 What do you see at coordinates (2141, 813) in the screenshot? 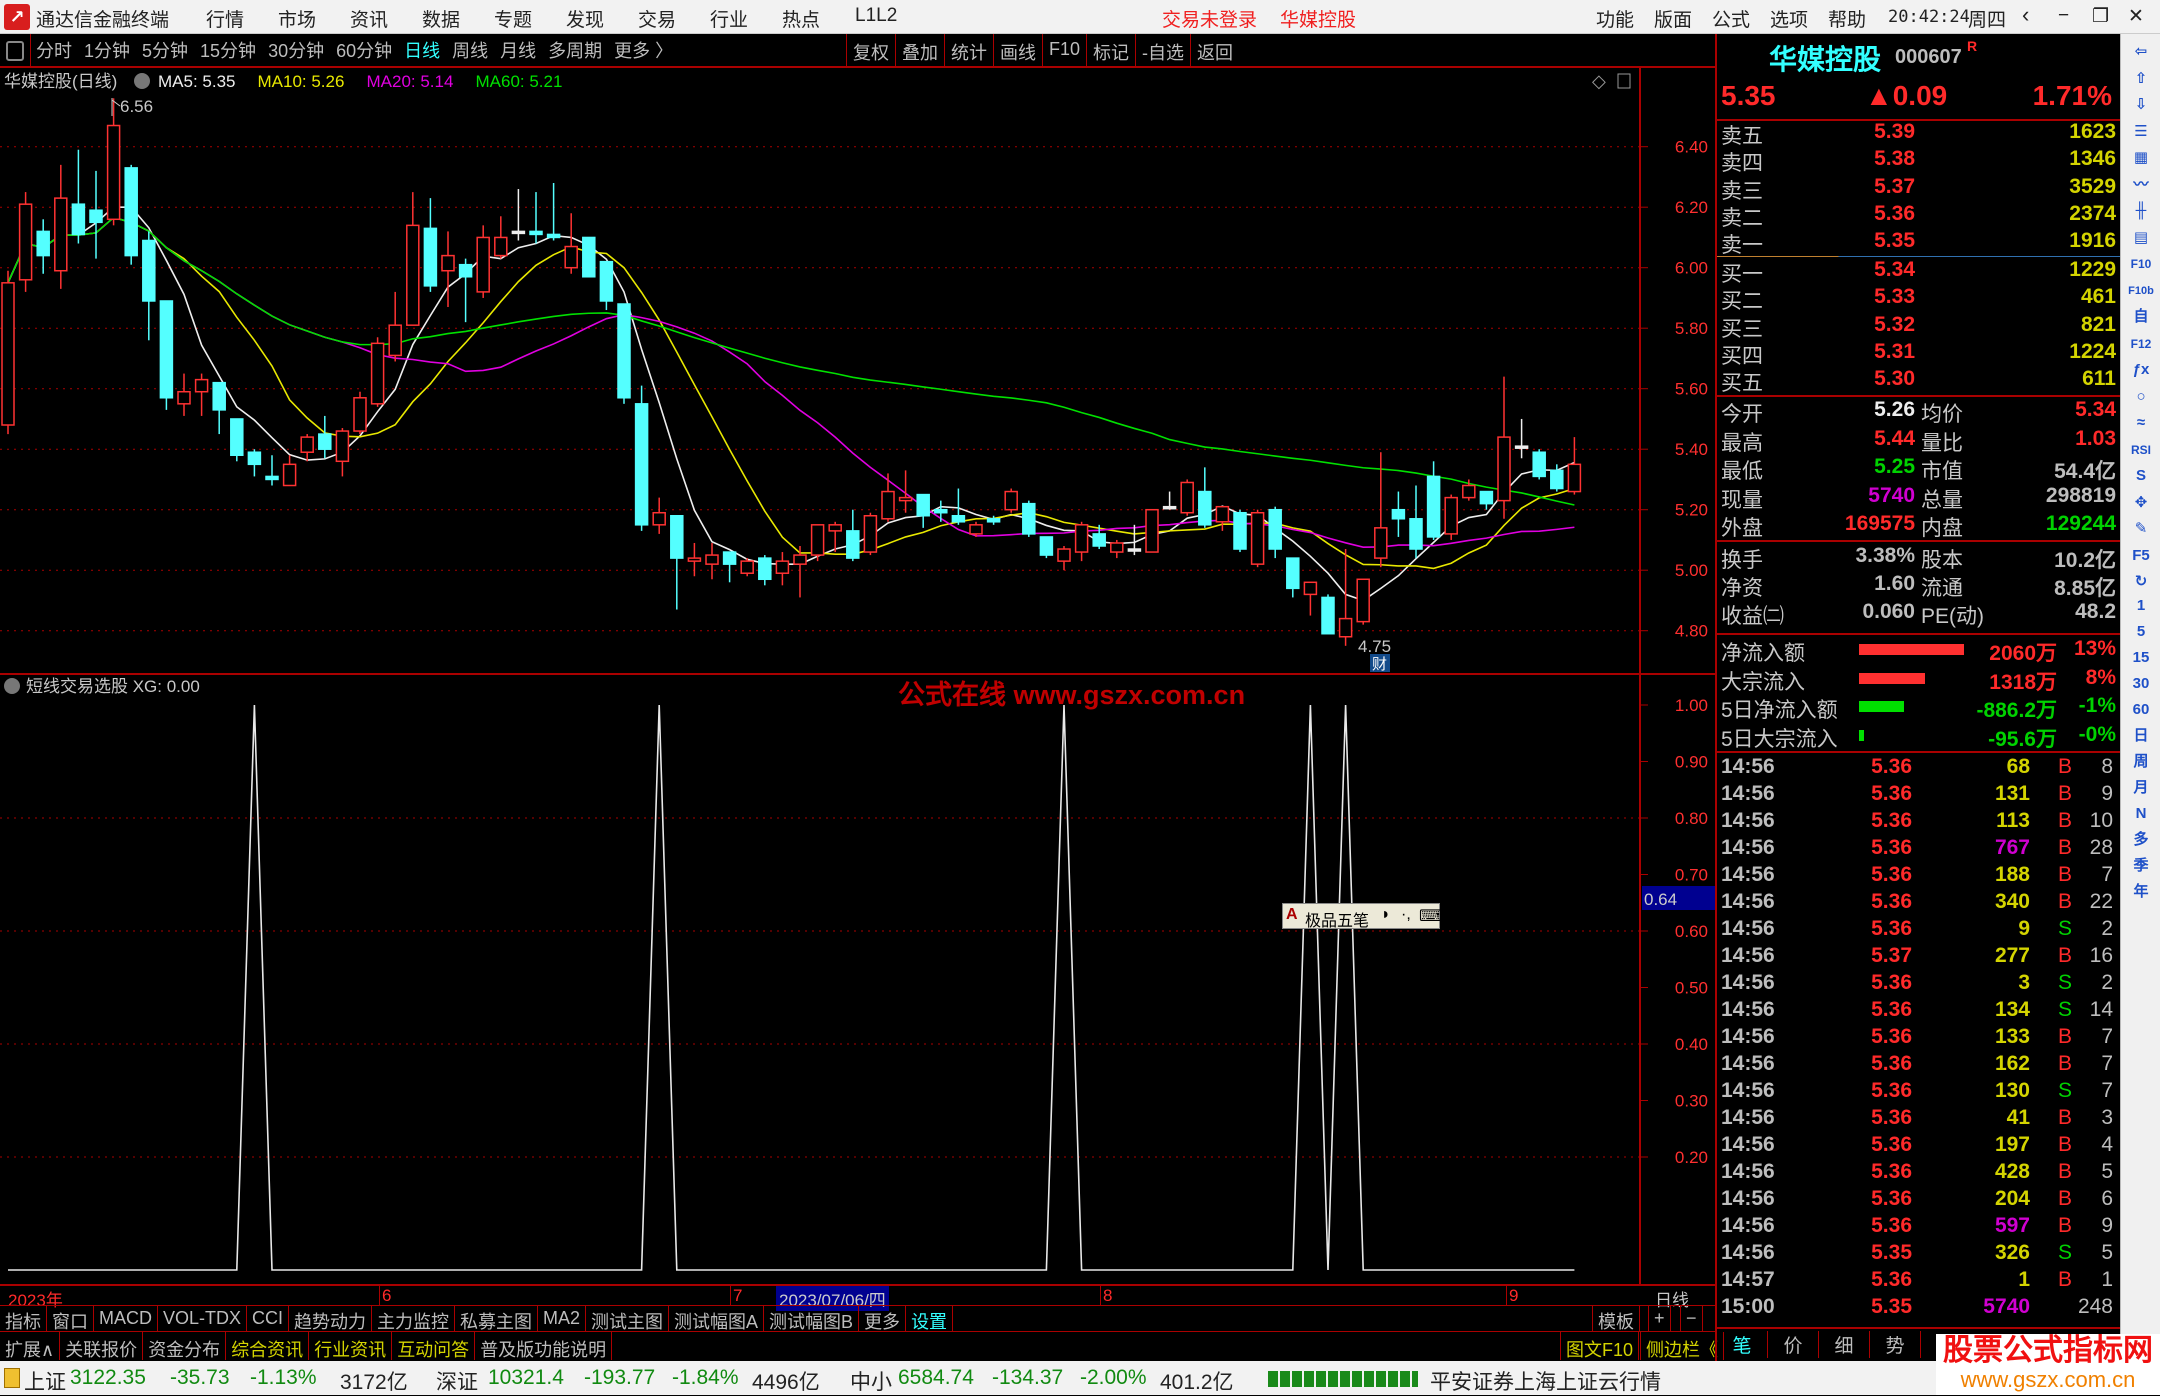
I see `N-icon: N` at bounding box center [2141, 813].